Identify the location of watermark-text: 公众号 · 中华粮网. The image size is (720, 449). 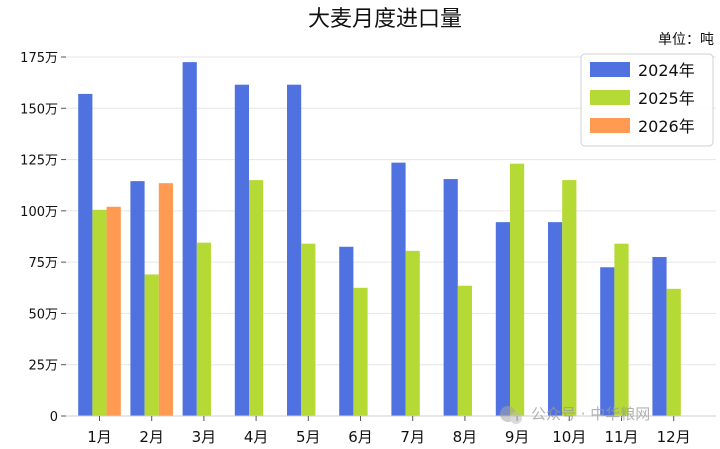
(590, 414).